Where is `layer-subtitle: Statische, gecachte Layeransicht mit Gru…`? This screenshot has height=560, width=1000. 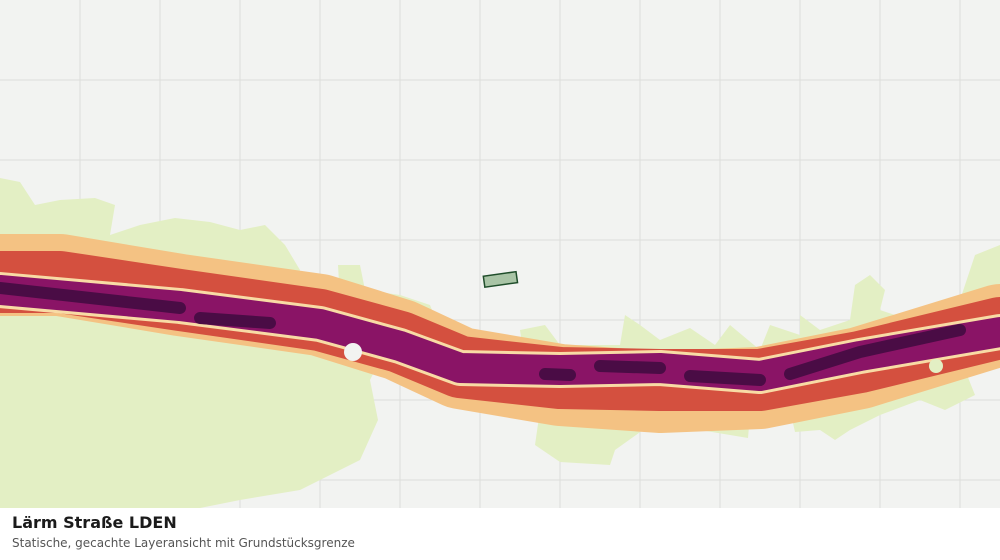 layer-subtitle: Statische, gecachte Layeransicht mit Gru… is located at coordinates (183, 543).